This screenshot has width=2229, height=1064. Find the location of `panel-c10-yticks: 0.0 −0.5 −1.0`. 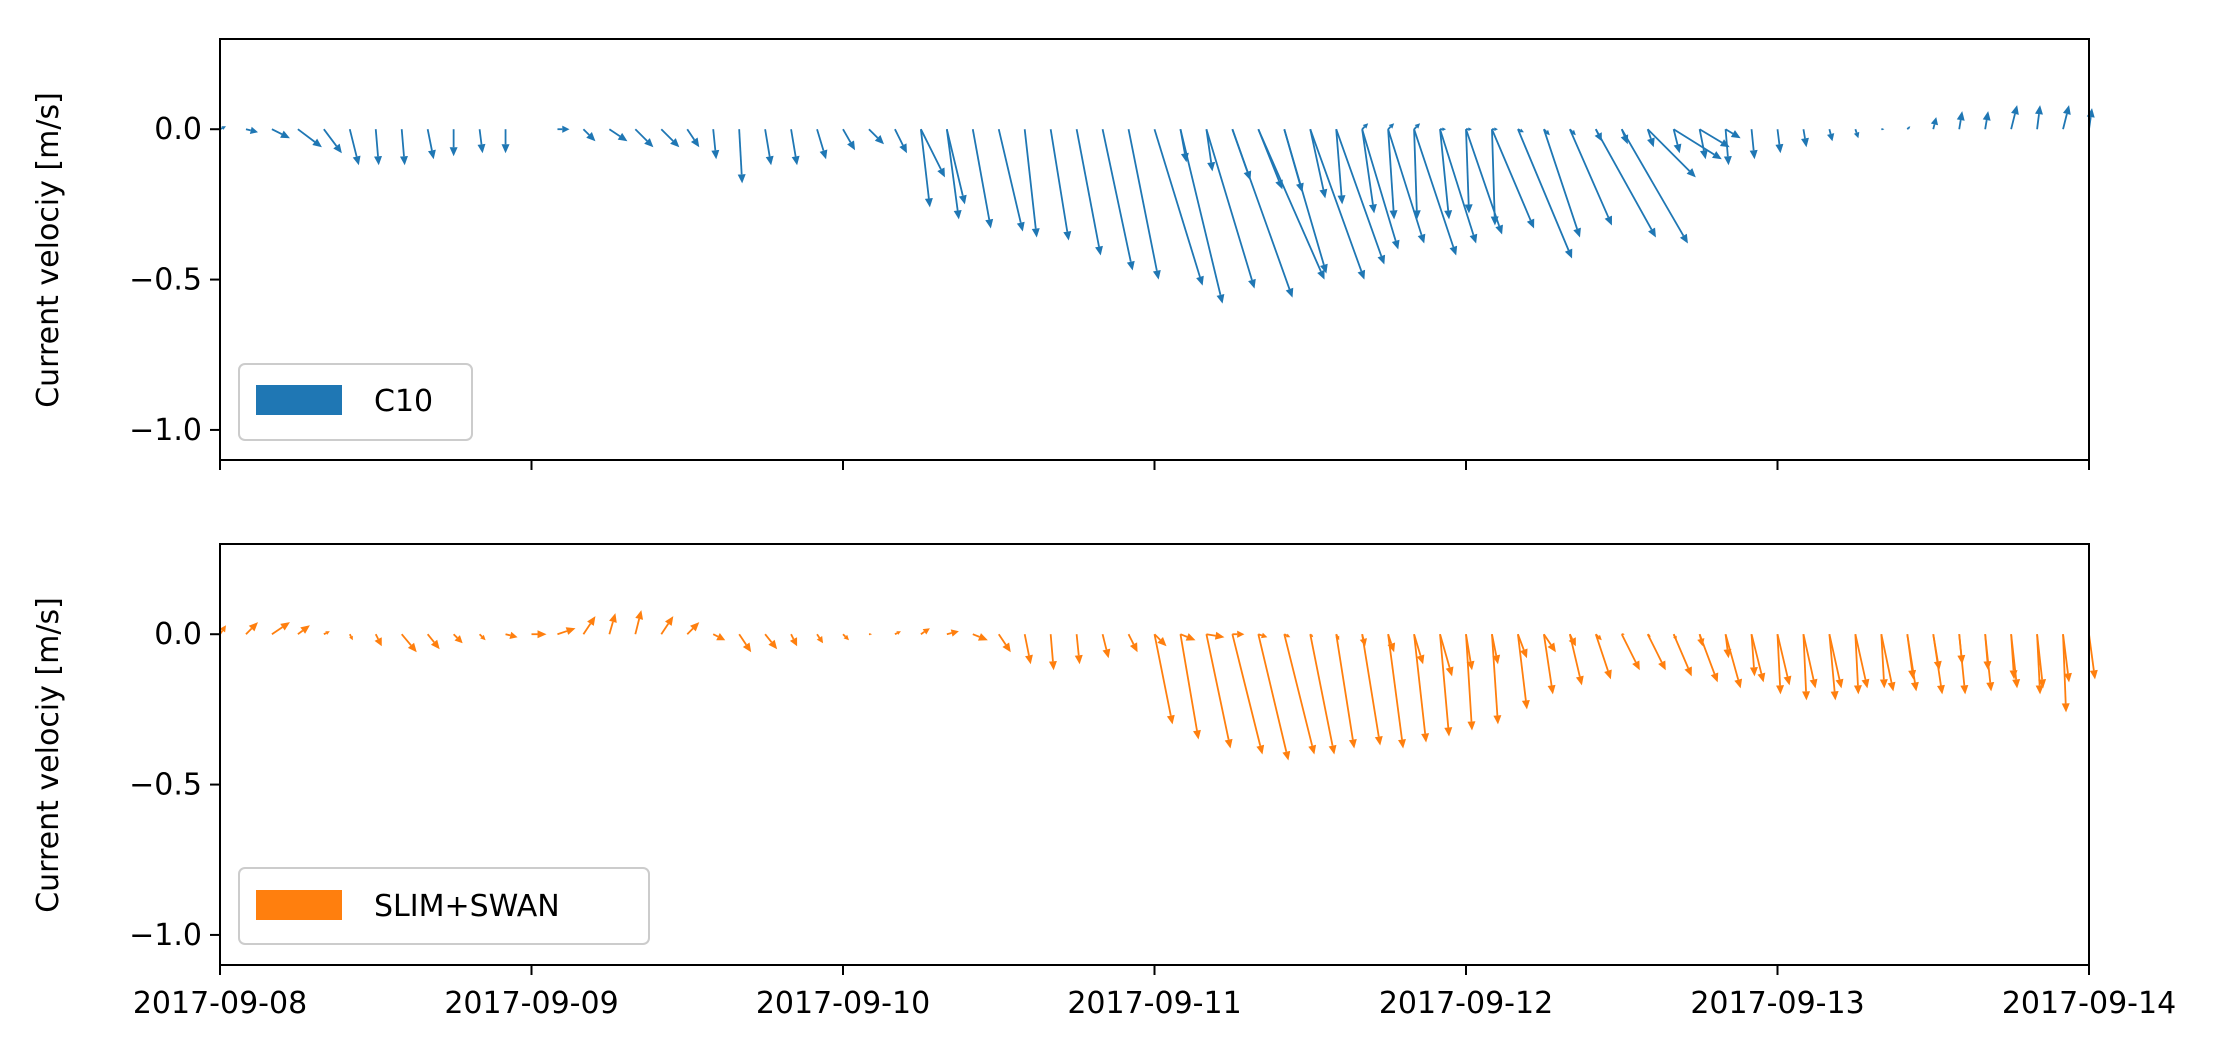

panel-c10-yticks: 0.0 −0.5 −1.0 is located at coordinates (174, 280).